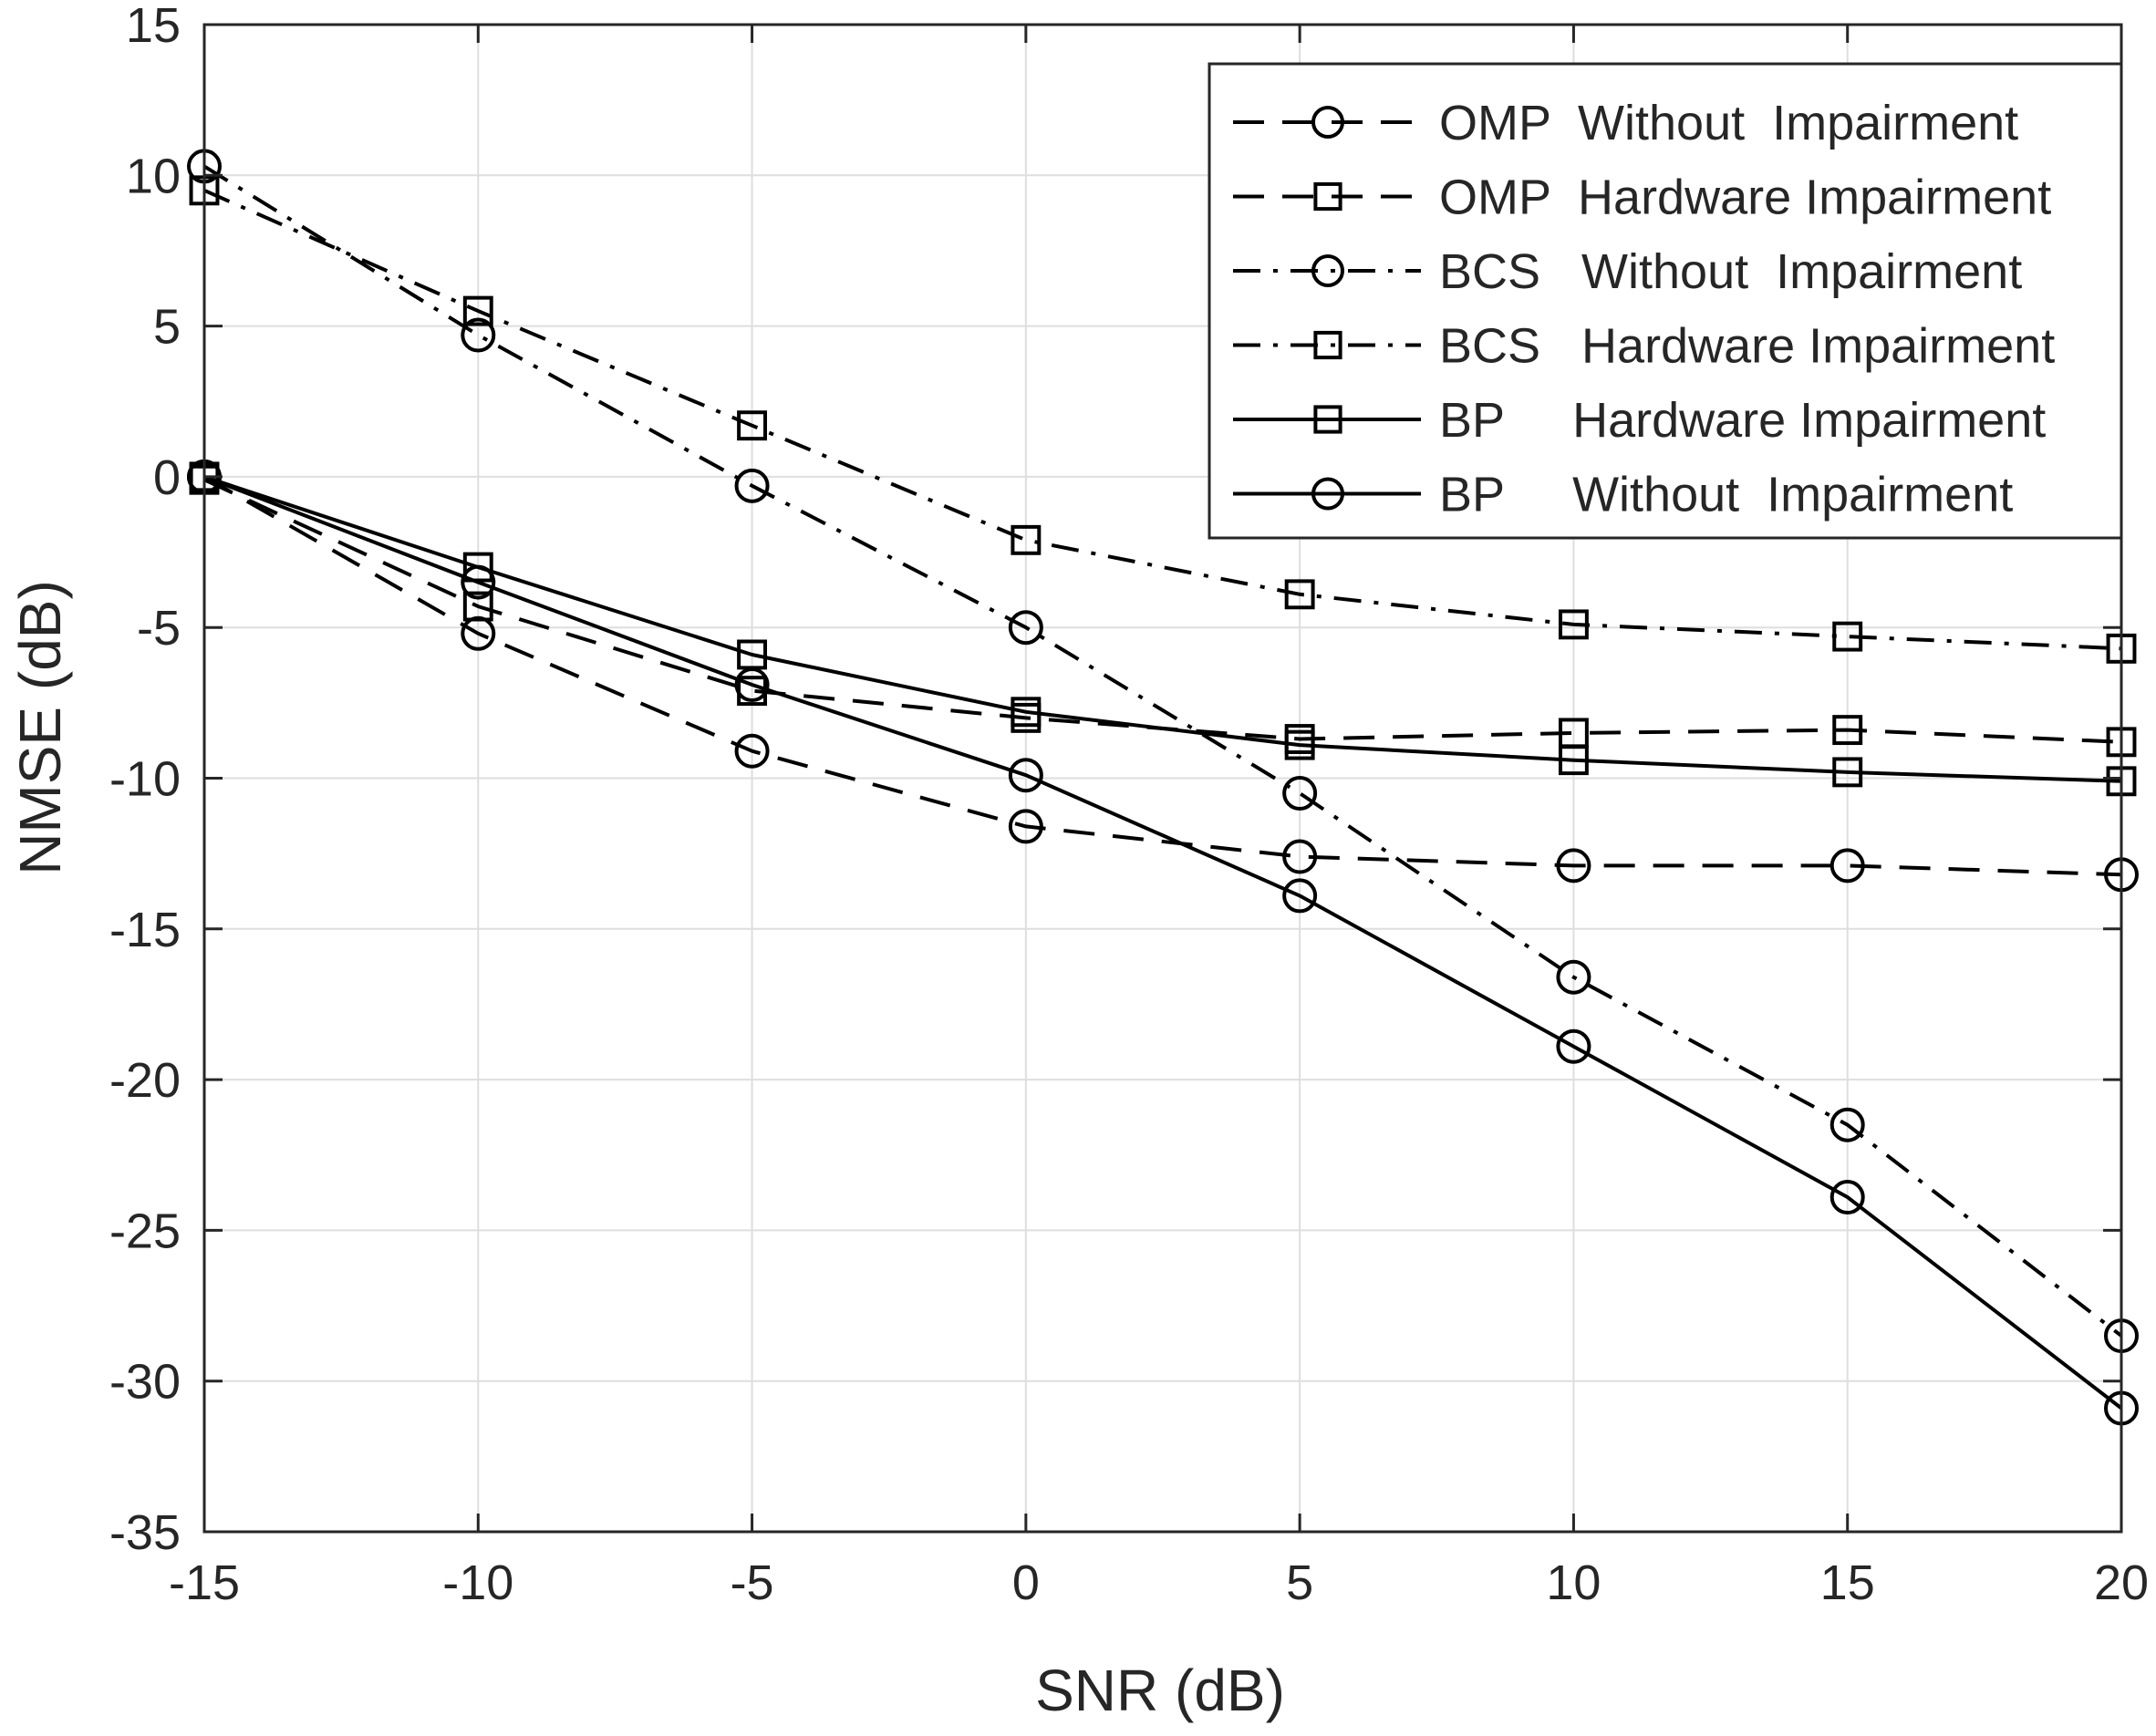 This screenshot has height=1736, width=2156. I want to click on y-tick-label: -15, so click(145, 930).